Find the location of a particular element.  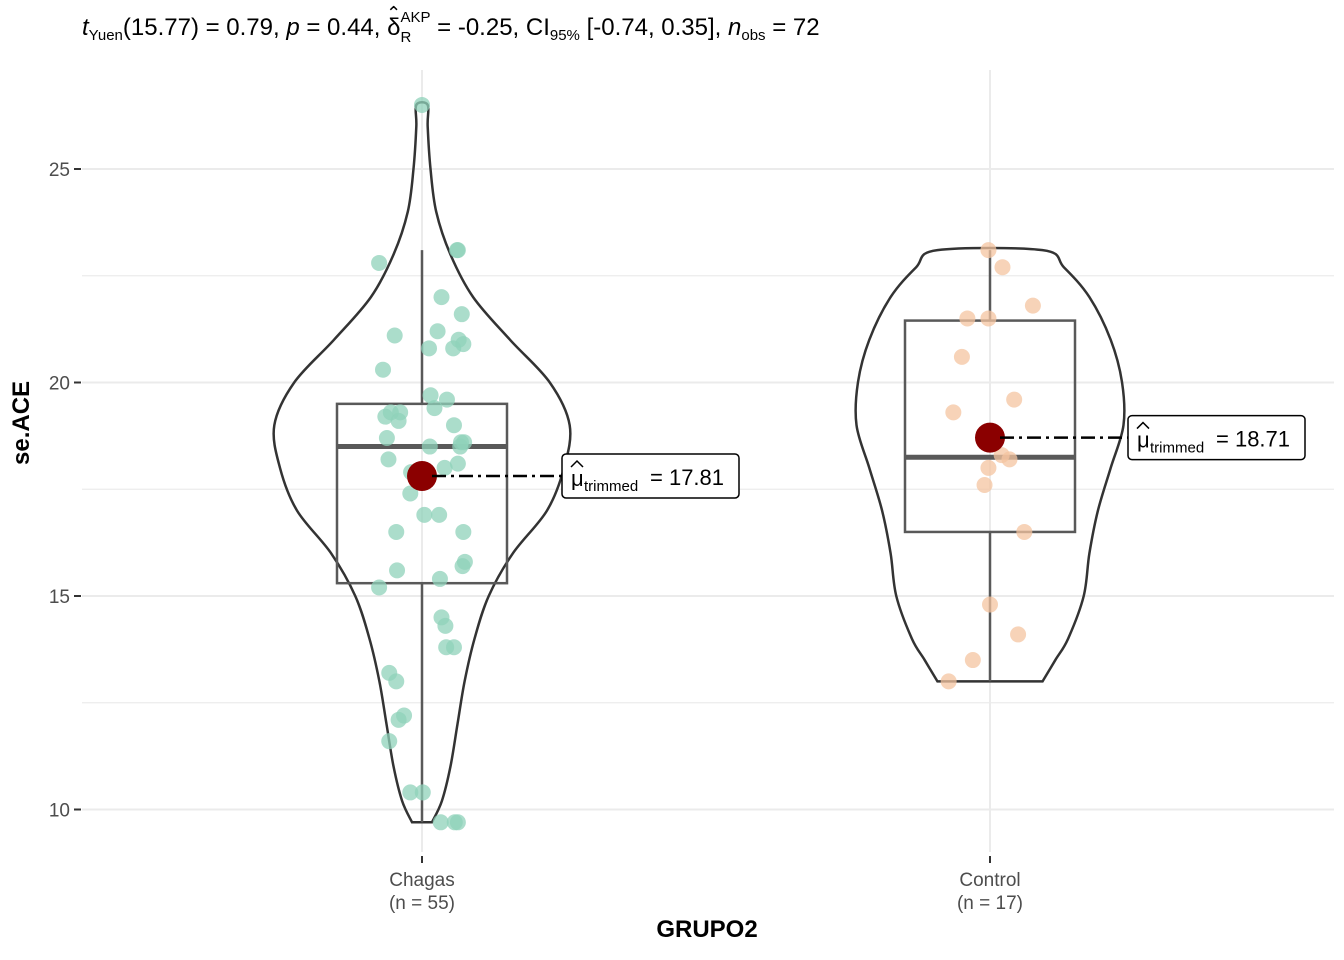

x-tick-sublabel: (n = 55) is located at coordinates (422, 903).